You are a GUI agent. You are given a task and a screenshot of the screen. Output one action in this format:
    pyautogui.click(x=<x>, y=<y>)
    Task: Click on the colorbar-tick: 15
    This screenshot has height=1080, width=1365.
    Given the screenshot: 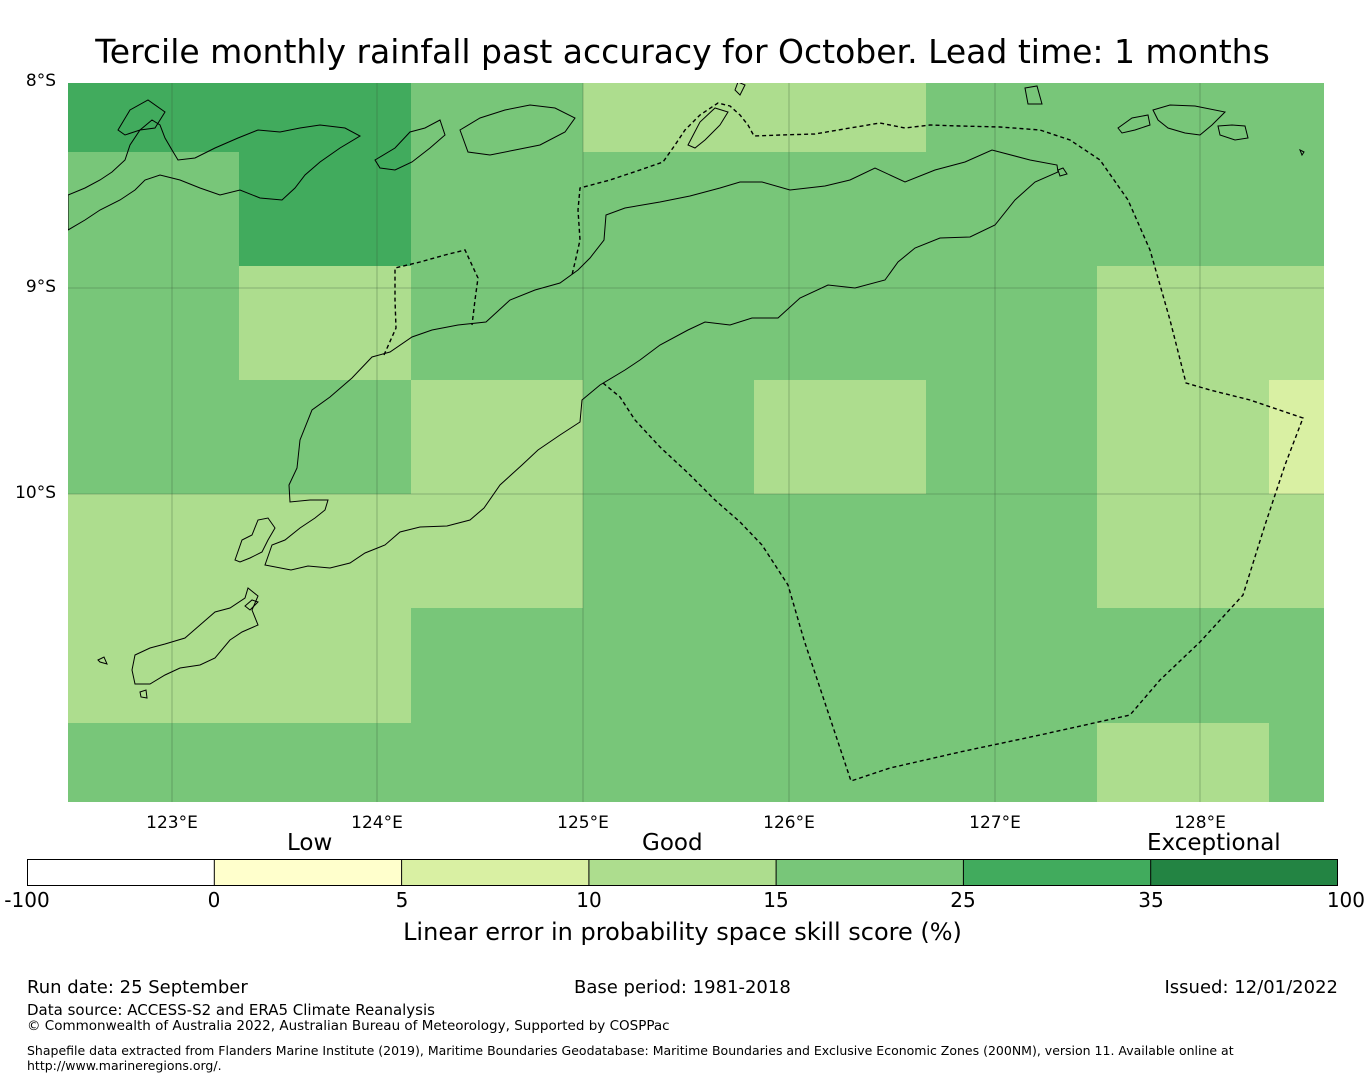 What is the action you would take?
    pyautogui.click(x=776, y=900)
    